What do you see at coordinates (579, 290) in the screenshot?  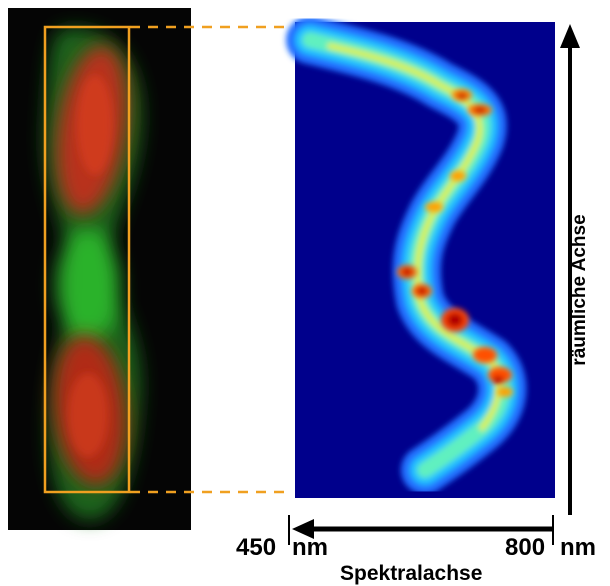 I see `spatial-axis-label: räumliche Achse` at bounding box center [579, 290].